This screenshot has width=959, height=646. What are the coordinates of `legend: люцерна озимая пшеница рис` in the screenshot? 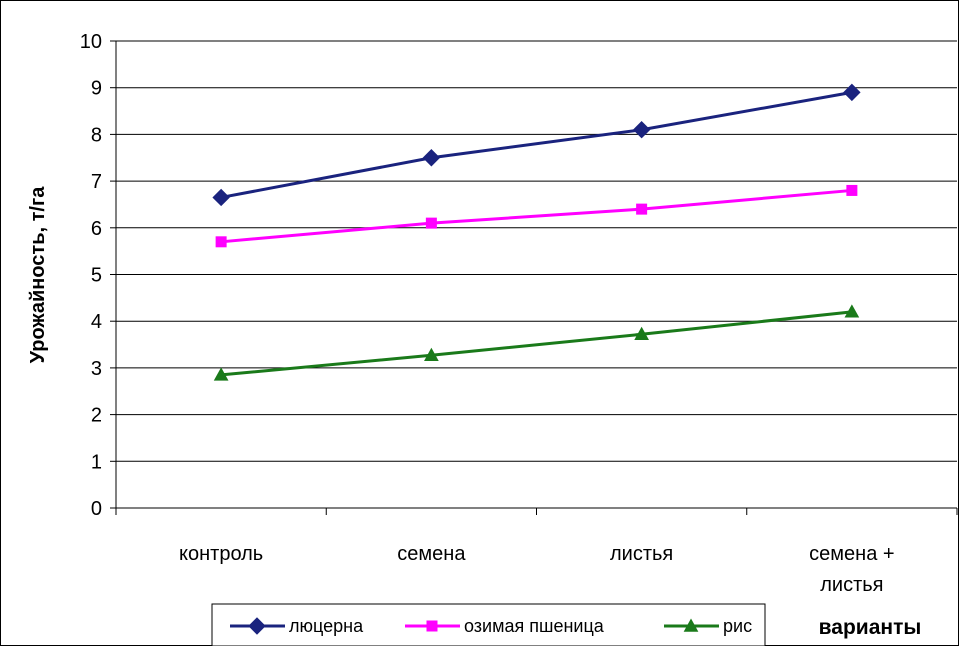 It's located at (488, 624).